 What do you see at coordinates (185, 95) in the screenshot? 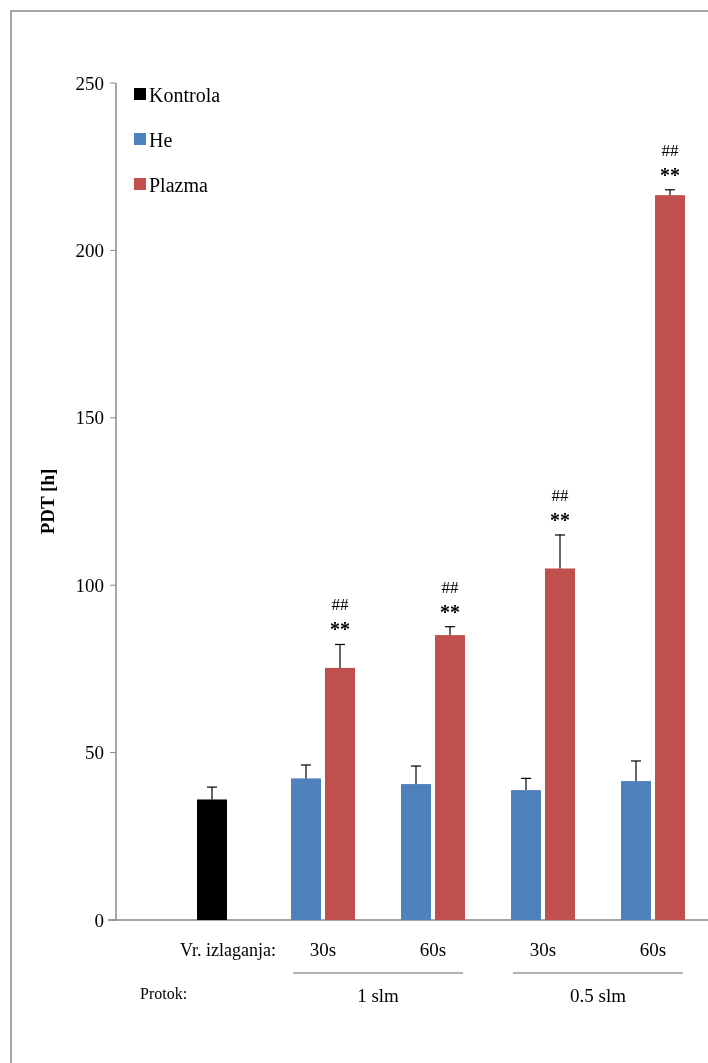
I see `legend-label: Kontrola` at bounding box center [185, 95].